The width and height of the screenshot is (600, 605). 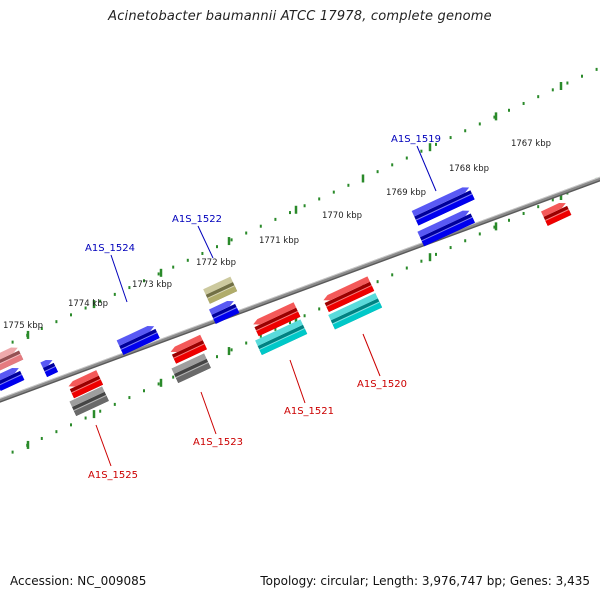 I want to click on gene-label-A1S_1525: A1S_1525, so click(x=113, y=475).